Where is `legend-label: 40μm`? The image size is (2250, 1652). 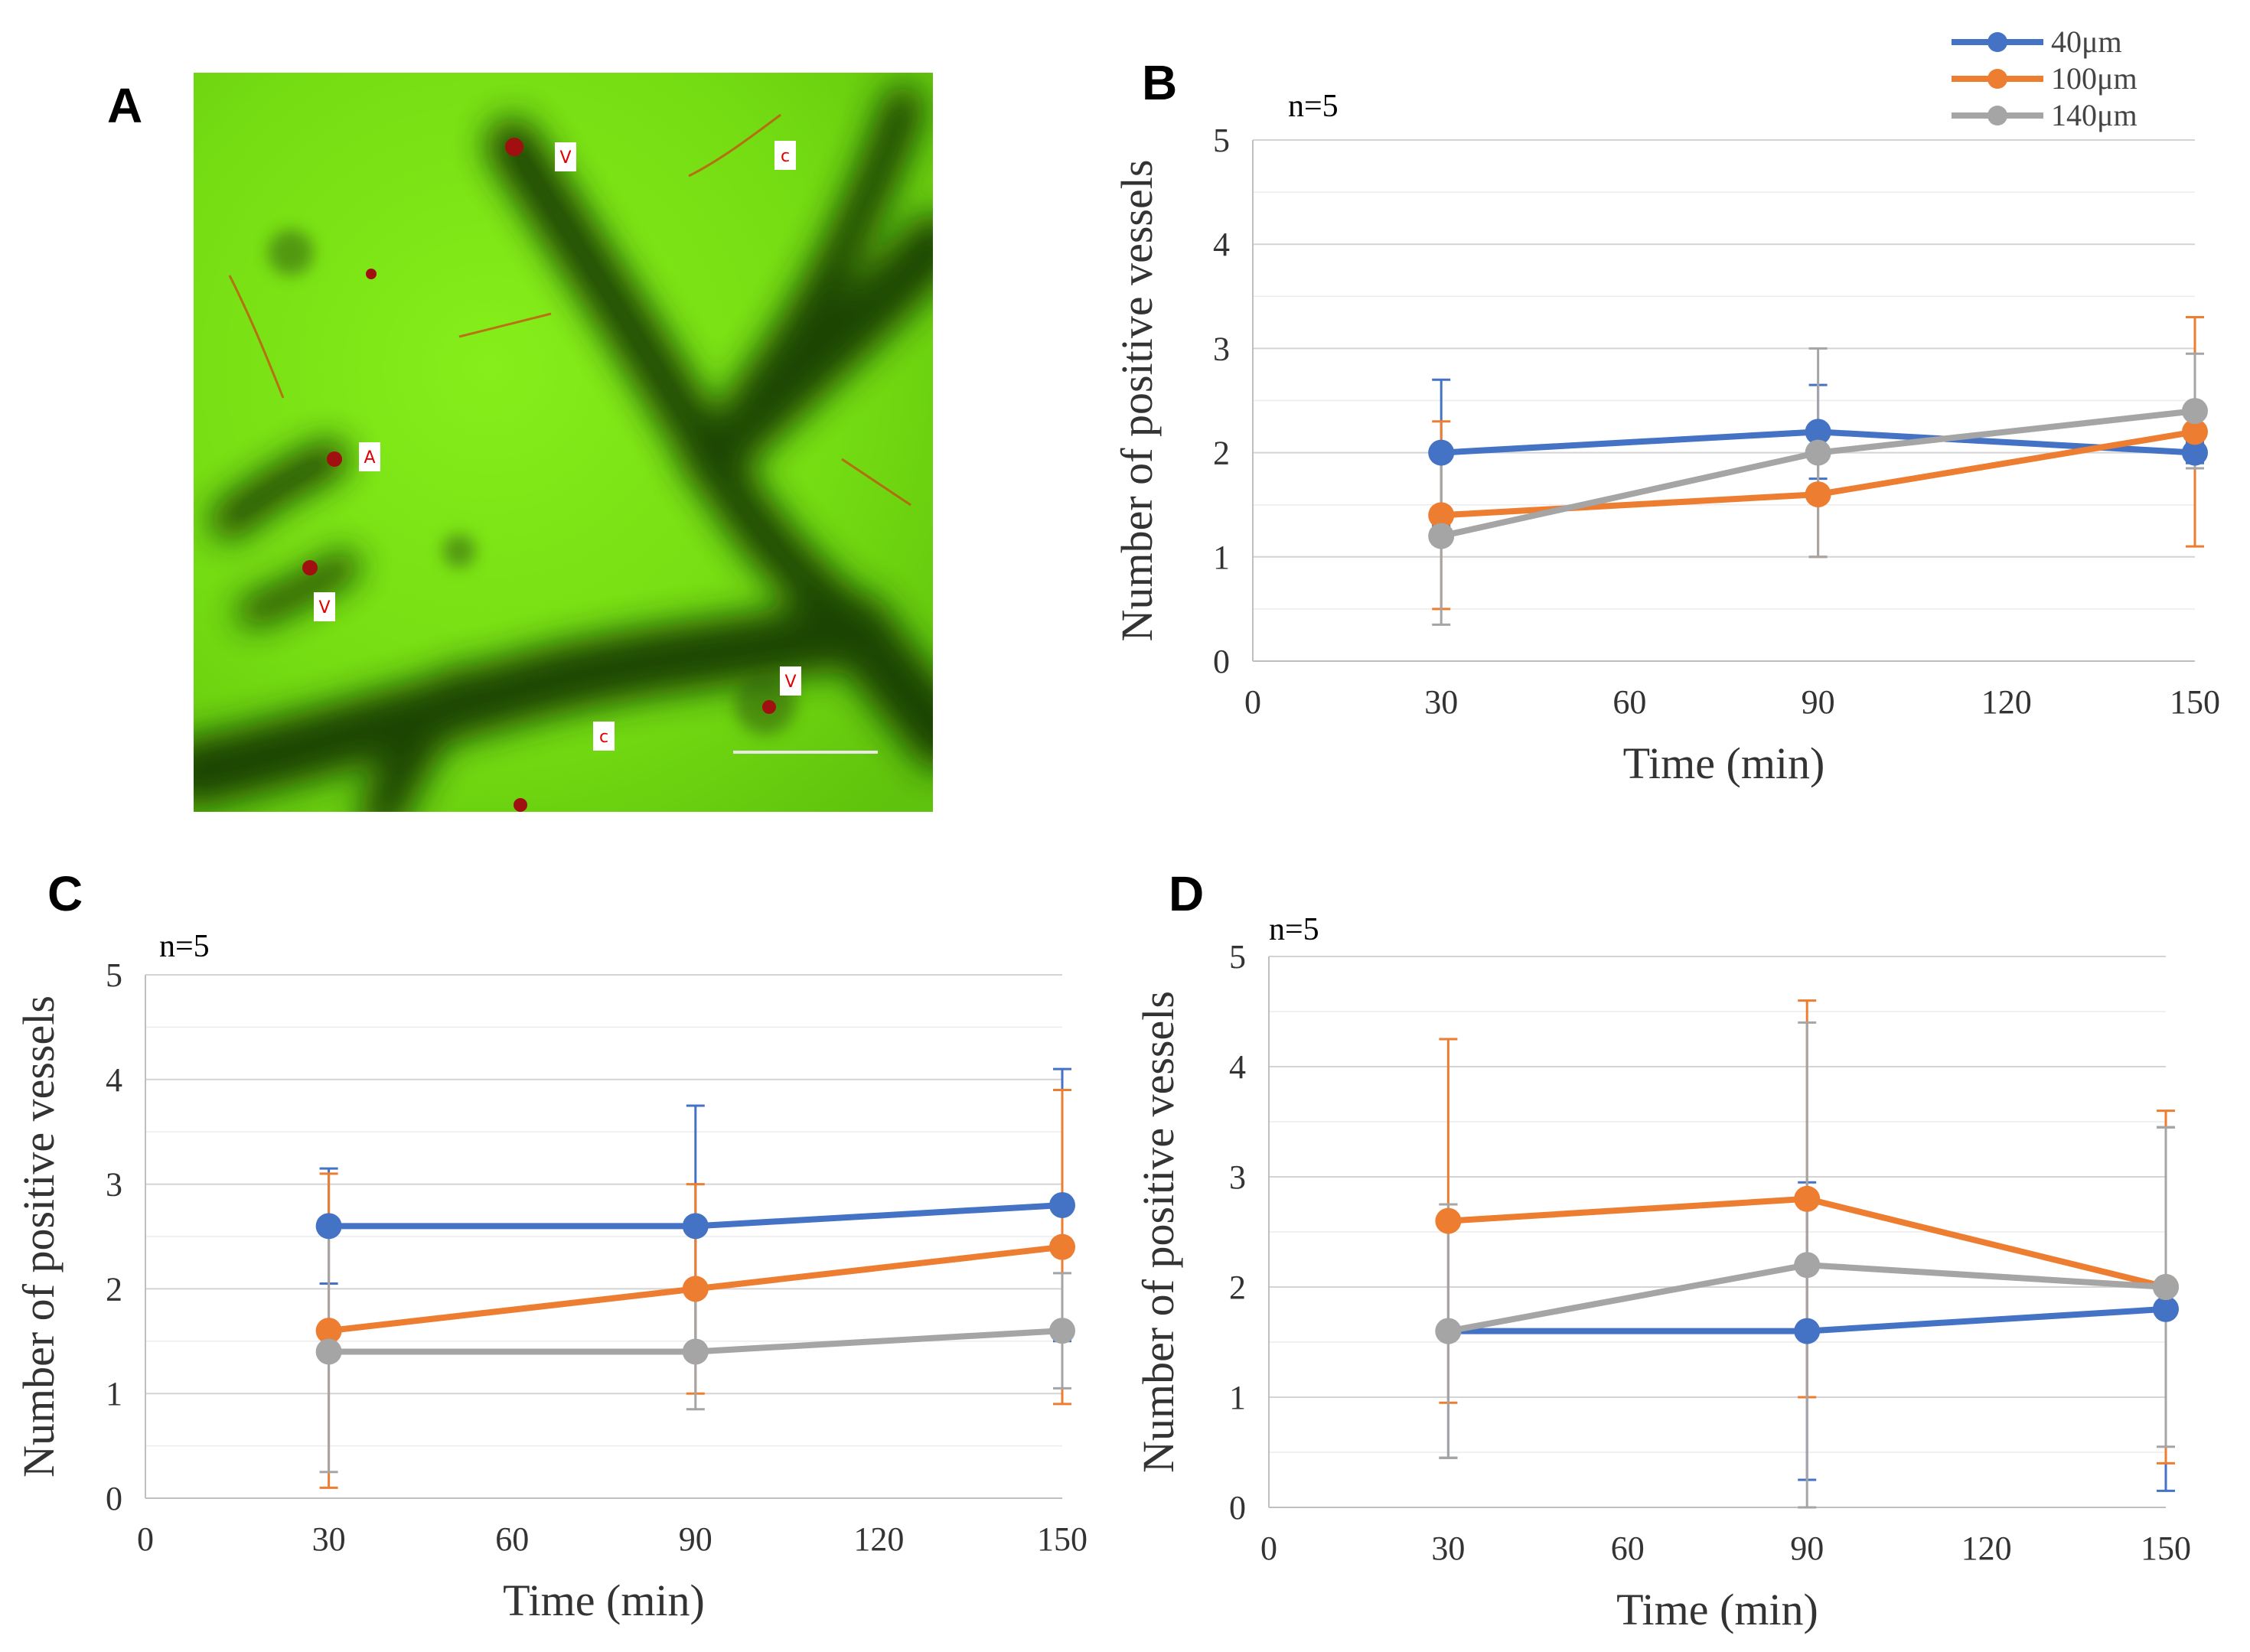
legend-label: 40μm is located at coordinates (2086, 42).